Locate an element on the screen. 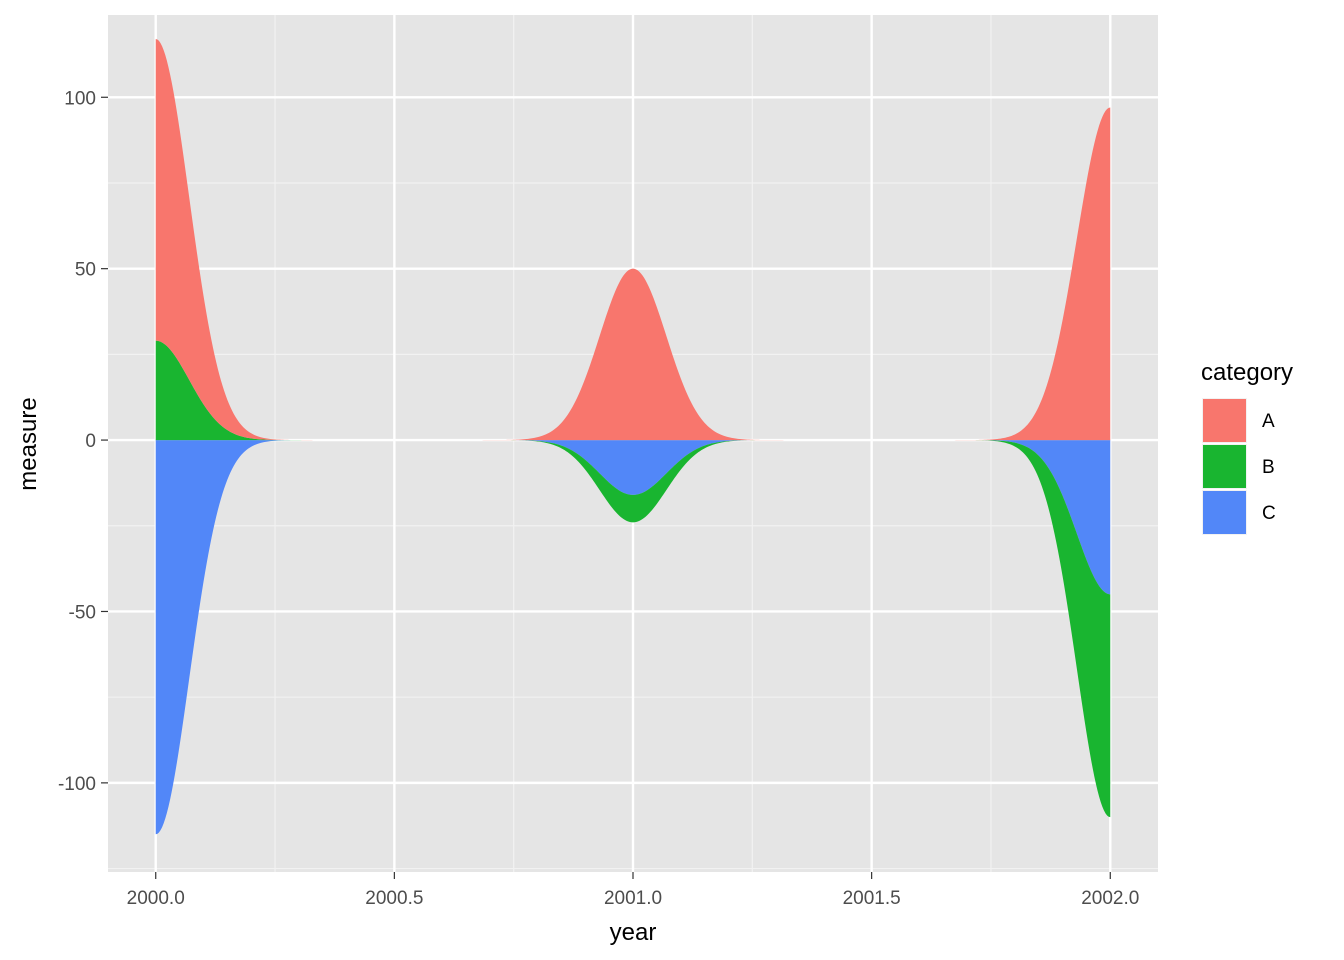 The height and width of the screenshot is (960, 1344). x-tick-label: 2000.5 is located at coordinates (394, 898).